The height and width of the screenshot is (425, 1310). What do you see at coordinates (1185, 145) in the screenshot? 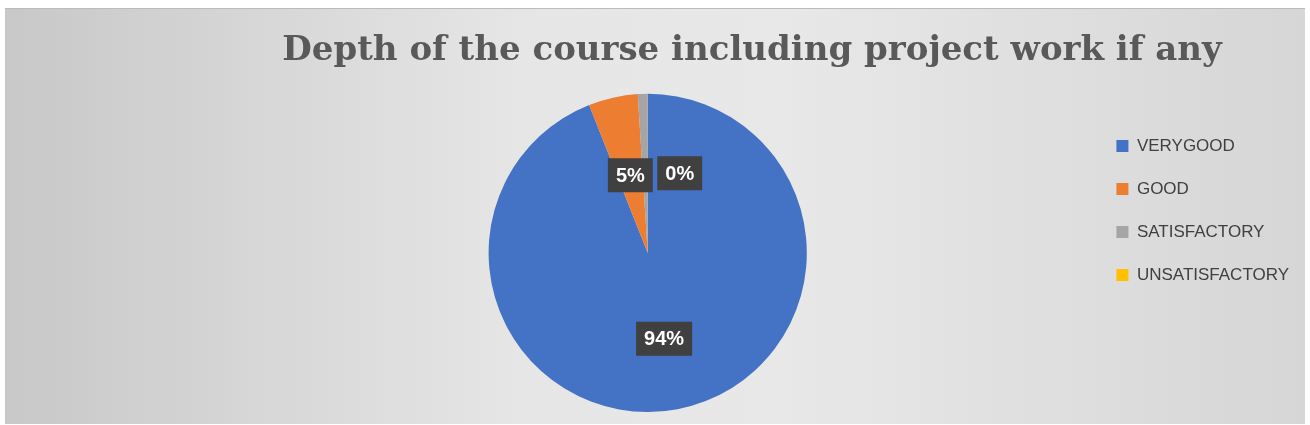
I see `legend-label: VERYGOOD` at bounding box center [1185, 145].